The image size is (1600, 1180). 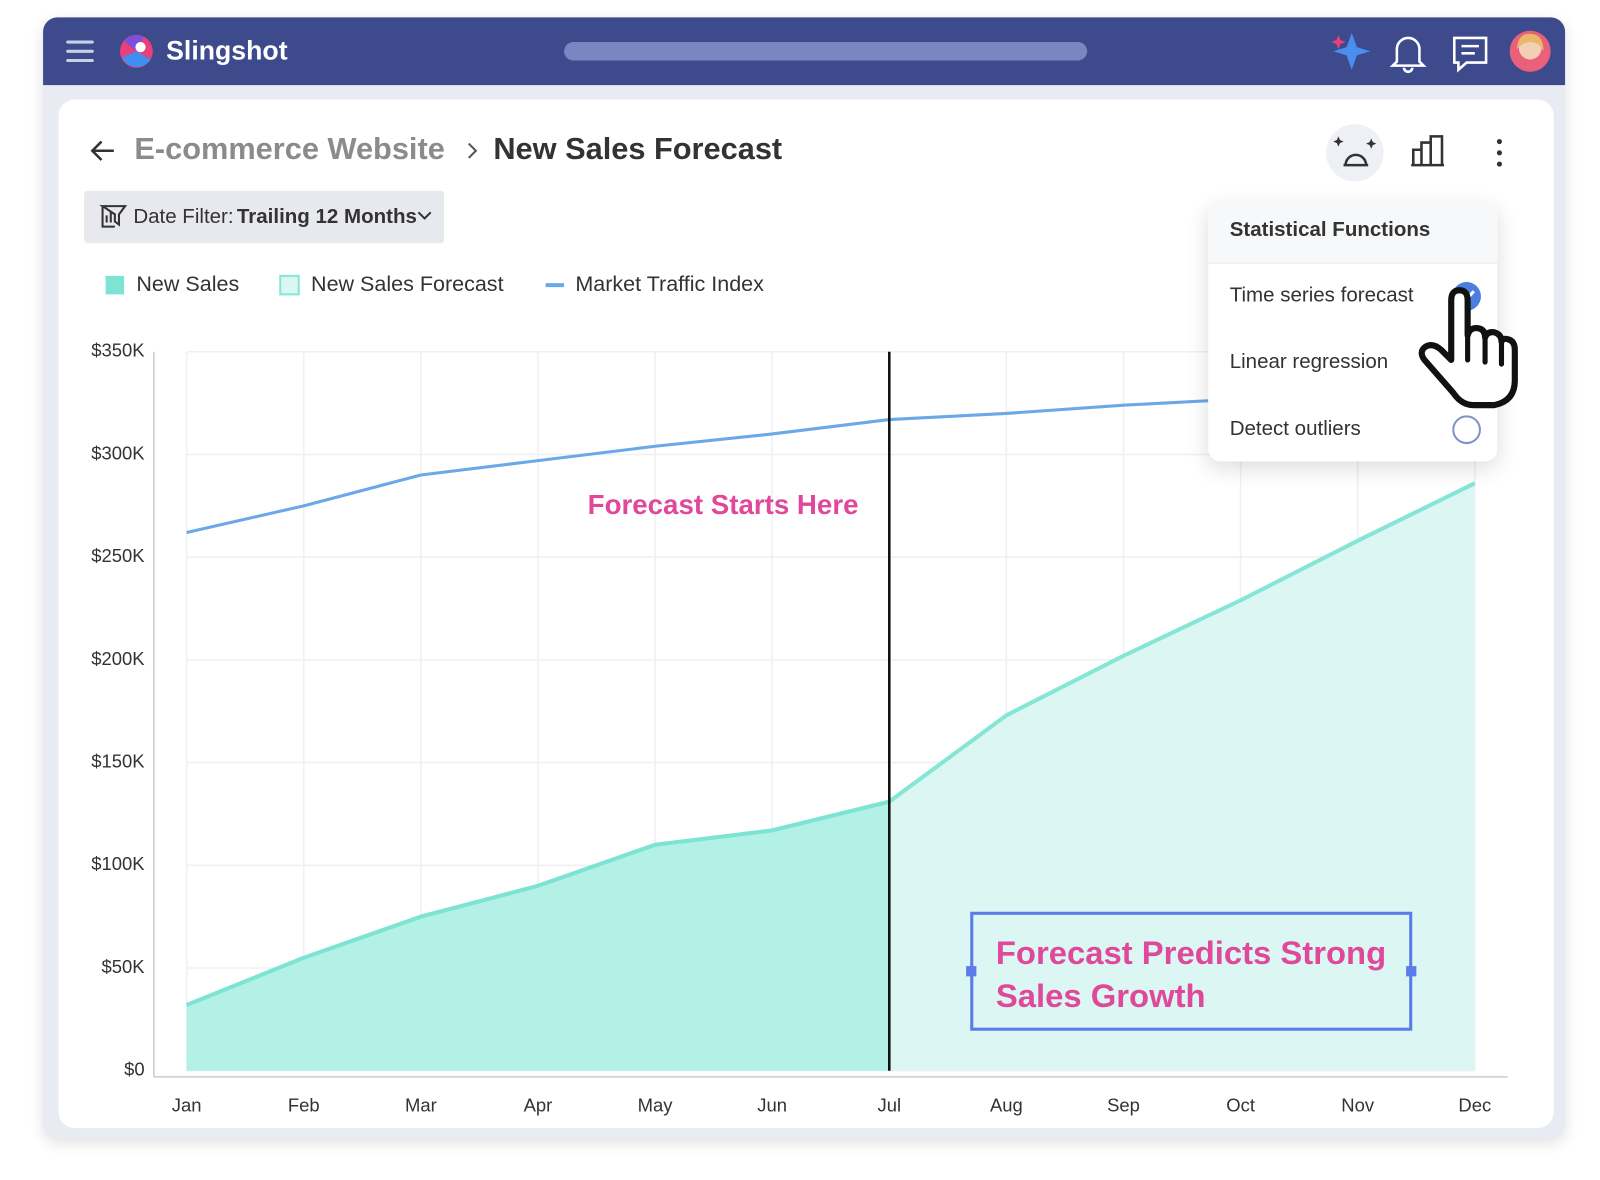 I want to click on date-filter-label: Date Filter:, so click(x=183, y=216).